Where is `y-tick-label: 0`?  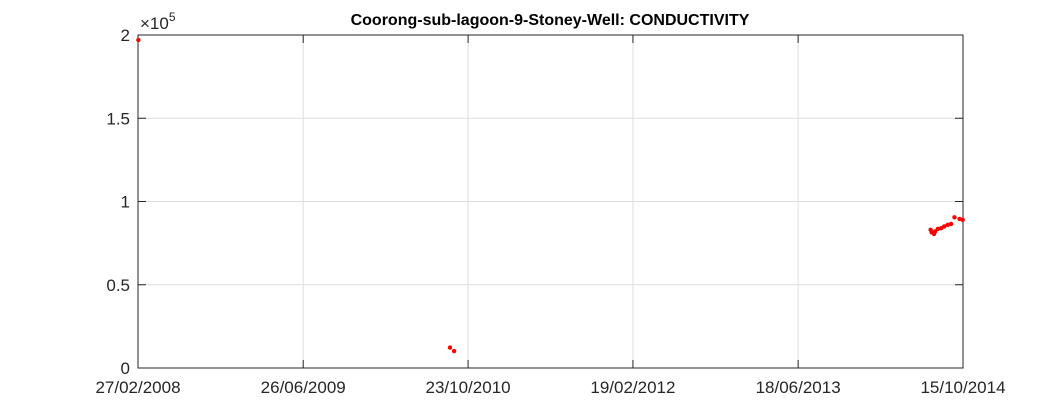 y-tick-label: 0 is located at coordinates (125, 368).